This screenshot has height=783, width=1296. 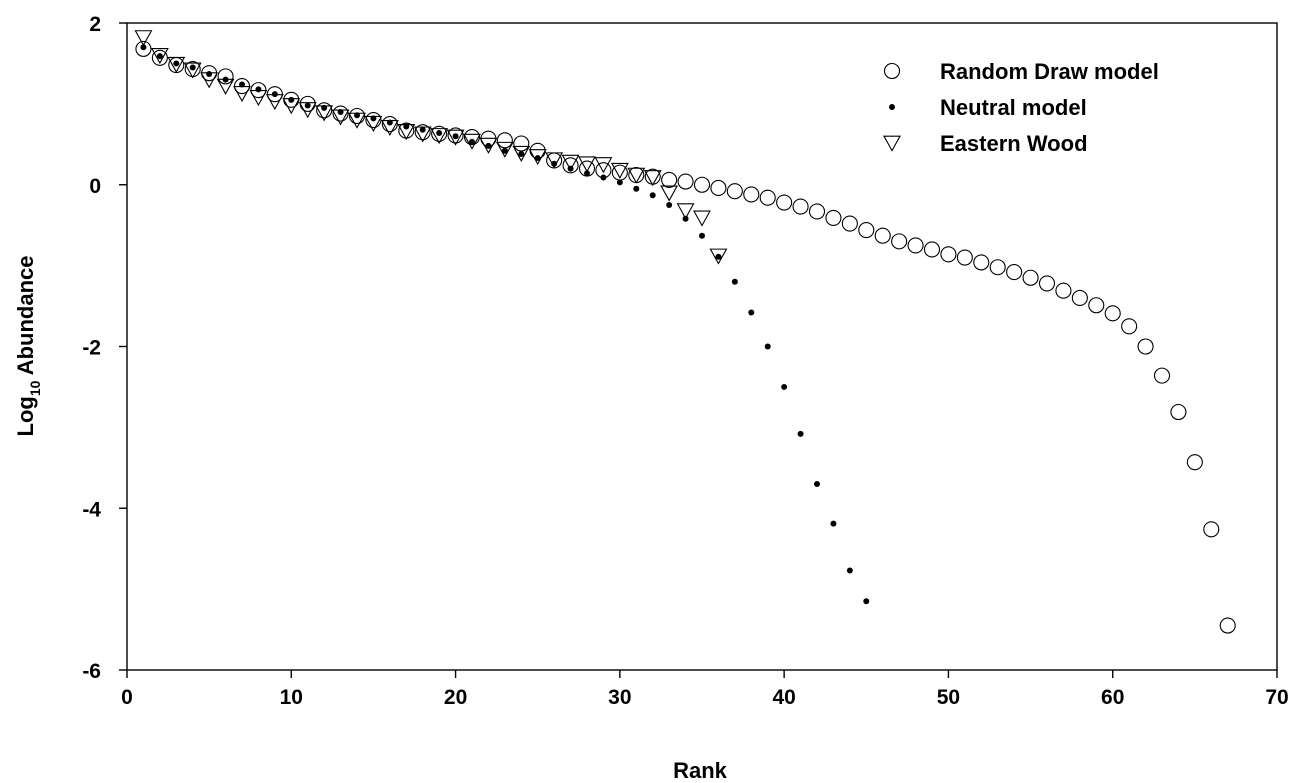 What do you see at coordinates (25, 318) in the screenshot?
I see `y-axis-title-rest: Abundance` at bounding box center [25, 318].